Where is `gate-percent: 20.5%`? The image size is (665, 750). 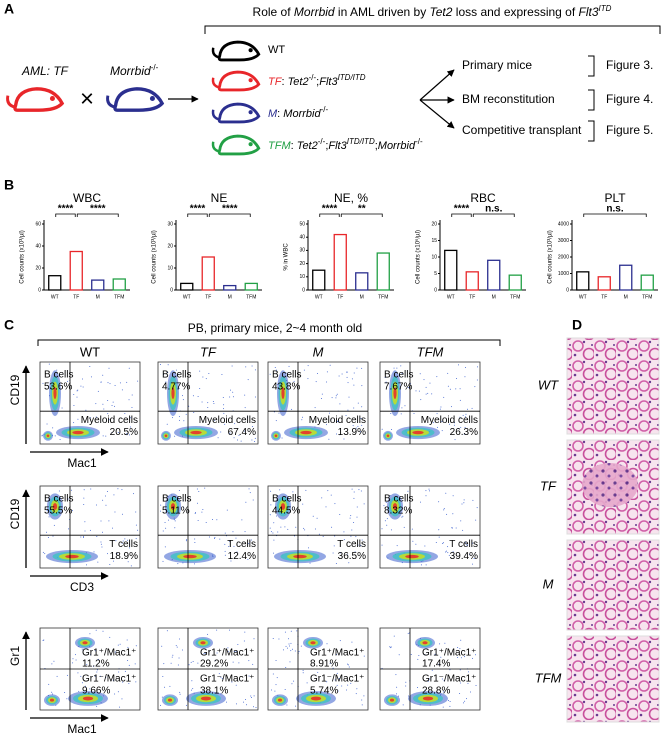 gate-percent: 20.5% is located at coordinates (124, 432).